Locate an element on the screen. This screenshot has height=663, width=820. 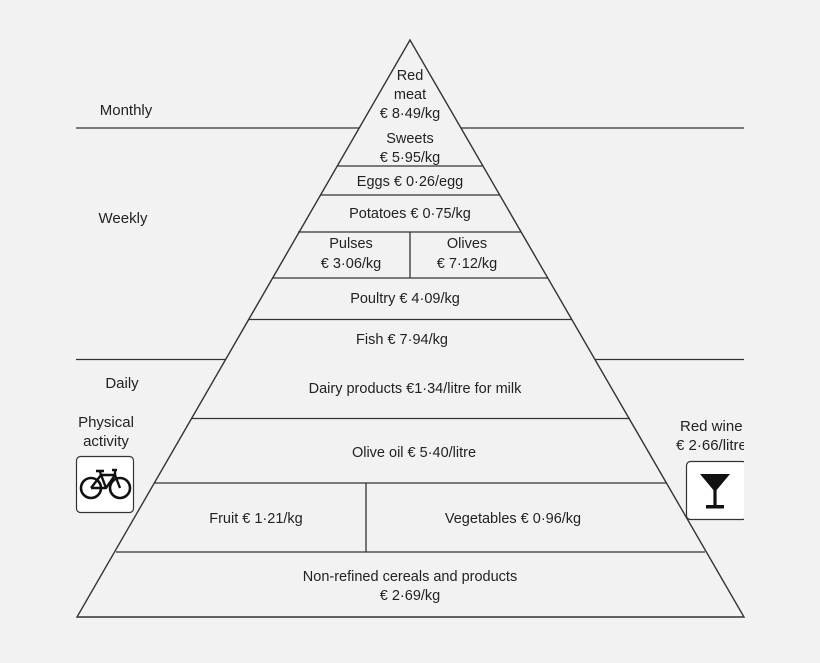
physical-activity-label-2: activity is located at coordinates (106, 441).